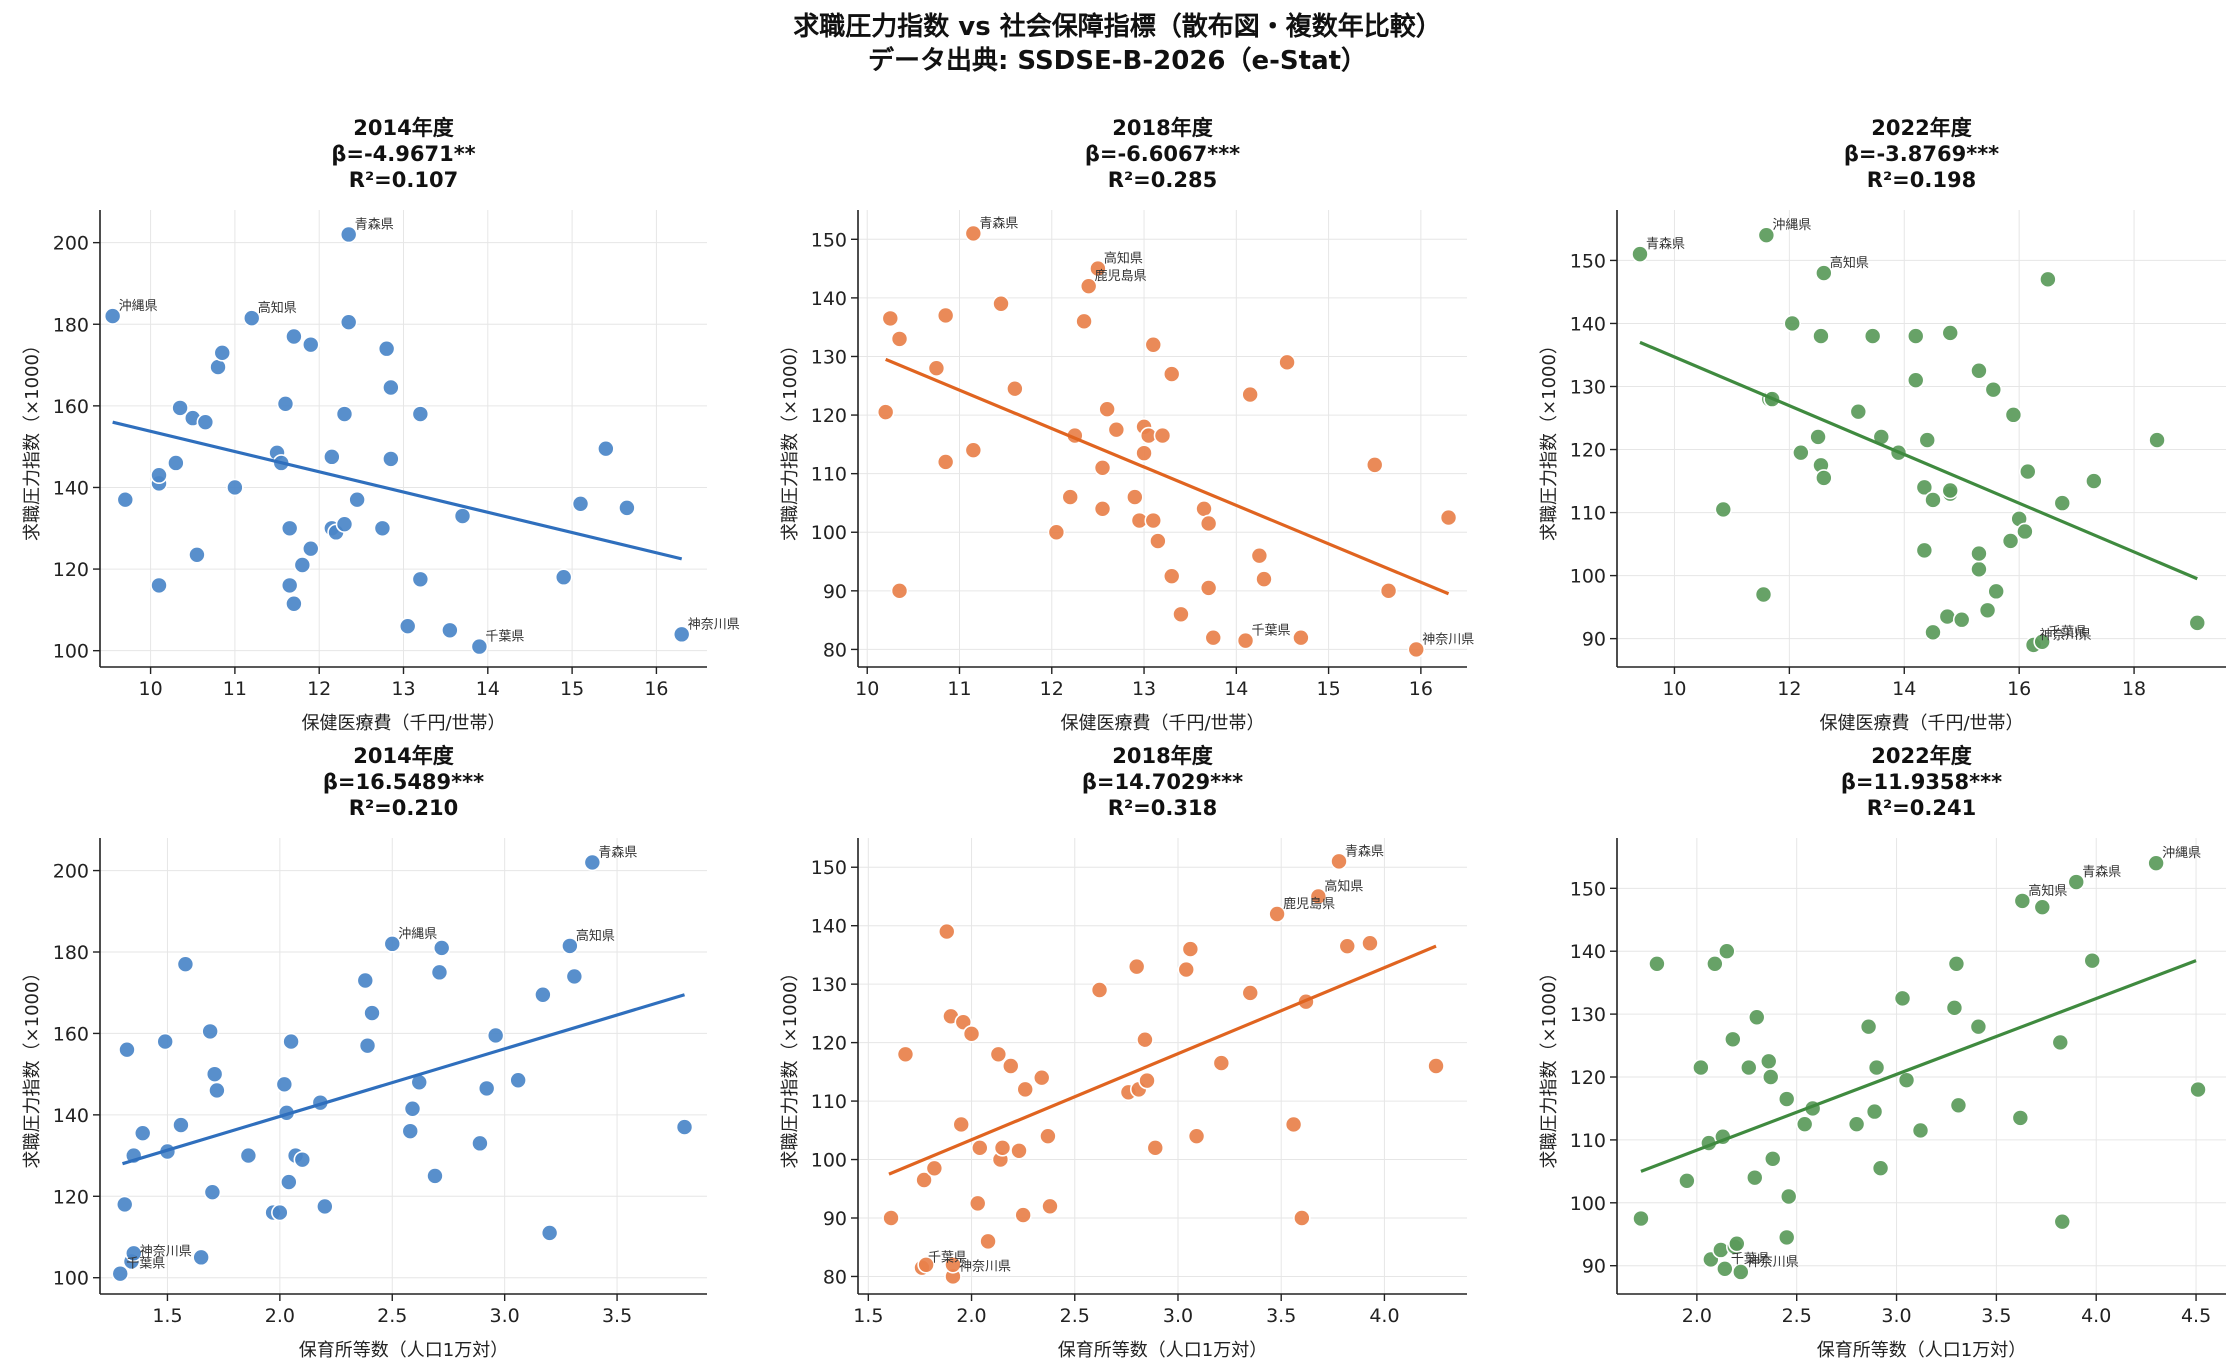  What do you see at coordinates (1162, 128) in the screenshot?
I see `panel-title: 2018年度` at bounding box center [1162, 128].